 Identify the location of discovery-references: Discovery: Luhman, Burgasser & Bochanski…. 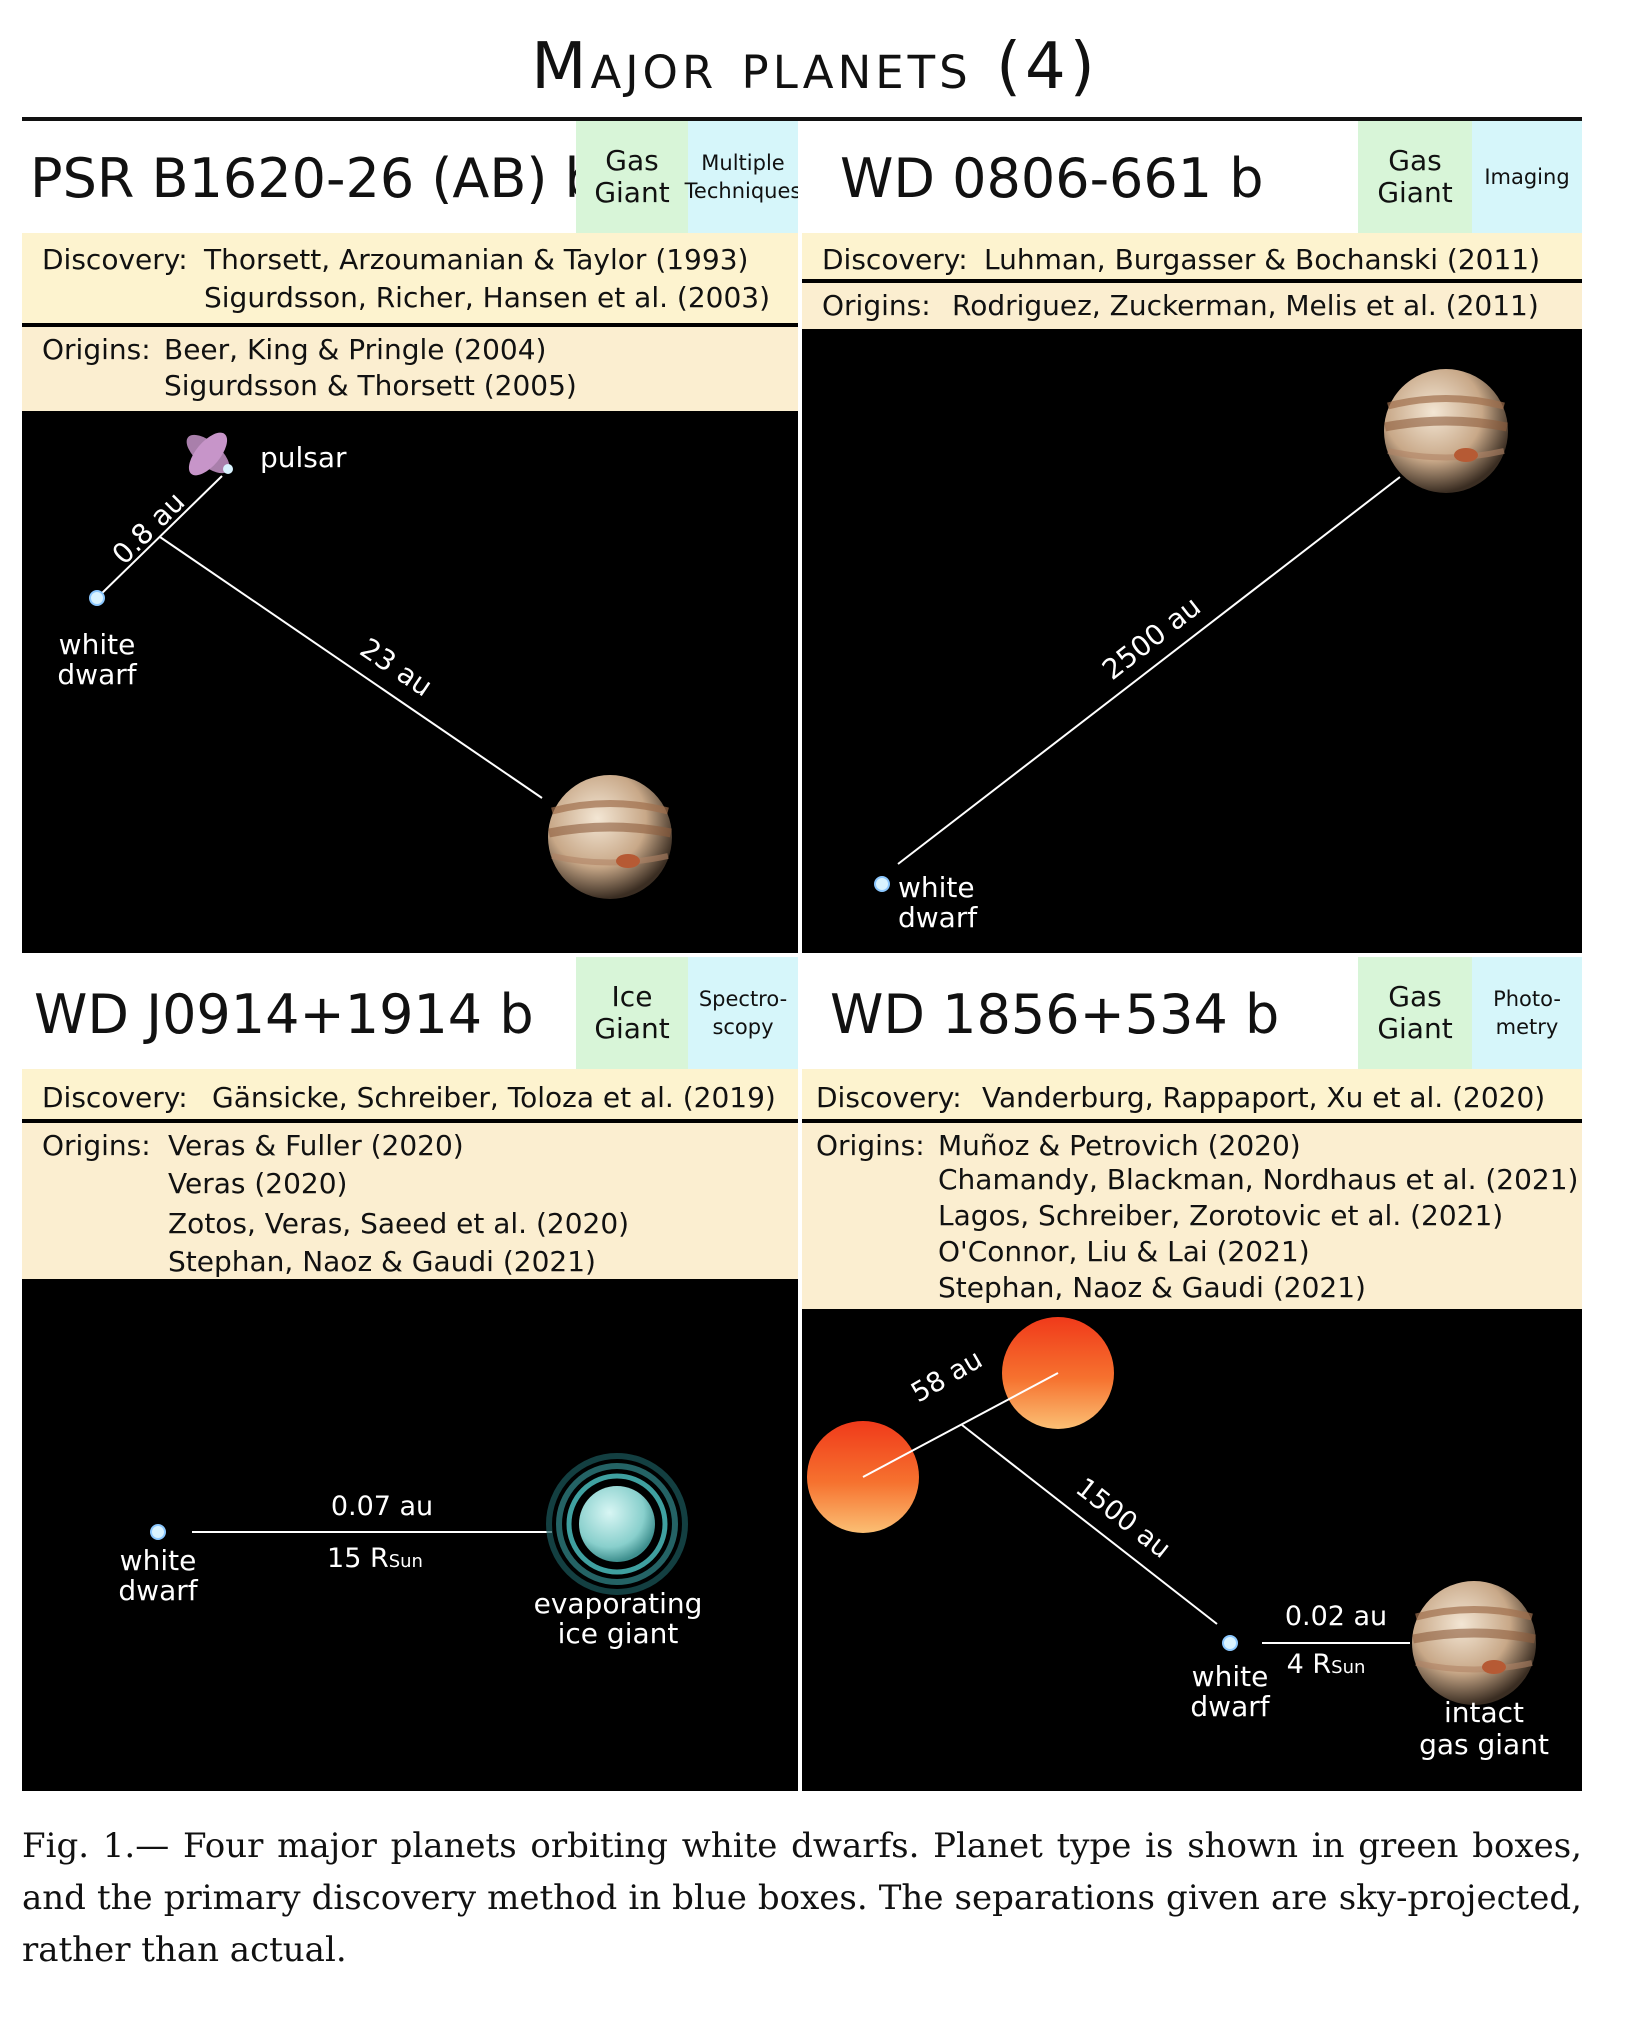
(1192, 256).